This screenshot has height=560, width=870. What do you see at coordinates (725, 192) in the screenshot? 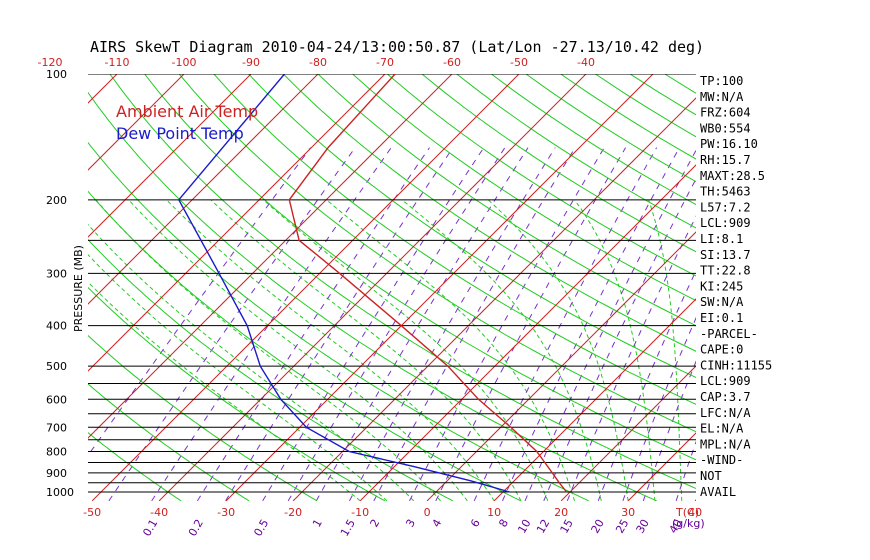
I see `stability-index: TH:5463` at bounding box center [725, 192].